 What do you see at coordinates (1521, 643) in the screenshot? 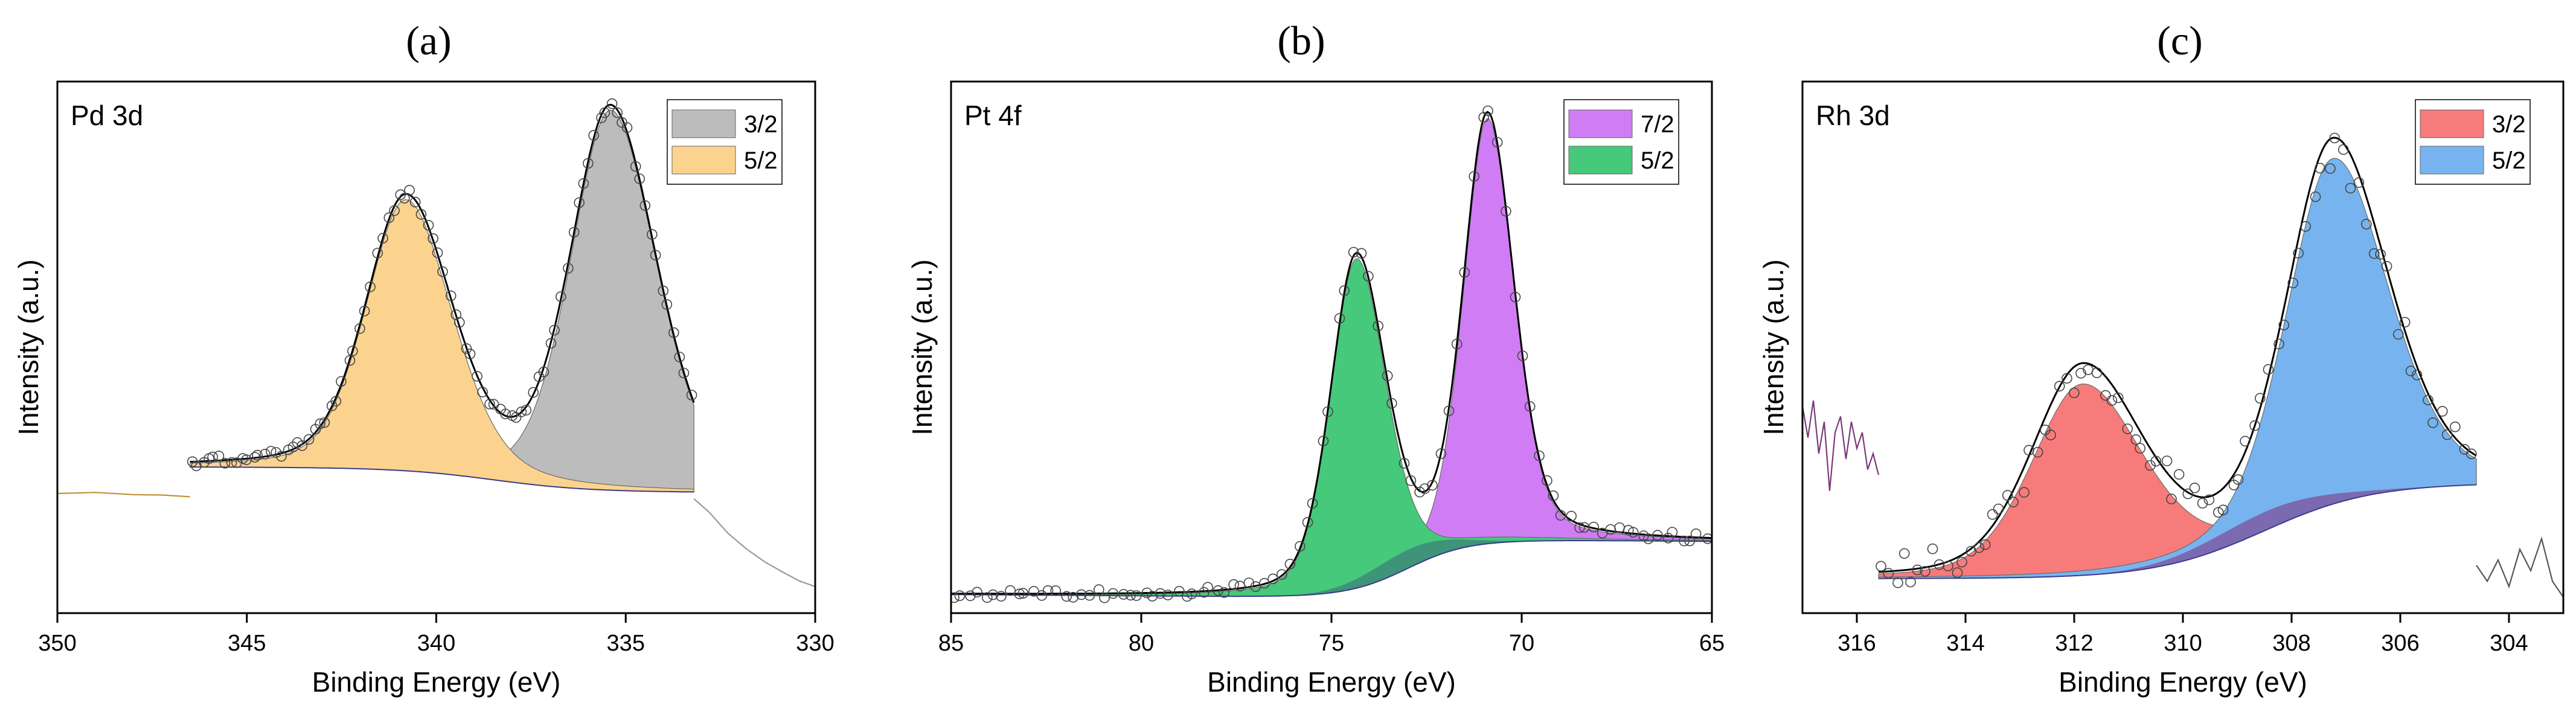
I see `x-tick-label: 70` at bounding box center [1521, 643].